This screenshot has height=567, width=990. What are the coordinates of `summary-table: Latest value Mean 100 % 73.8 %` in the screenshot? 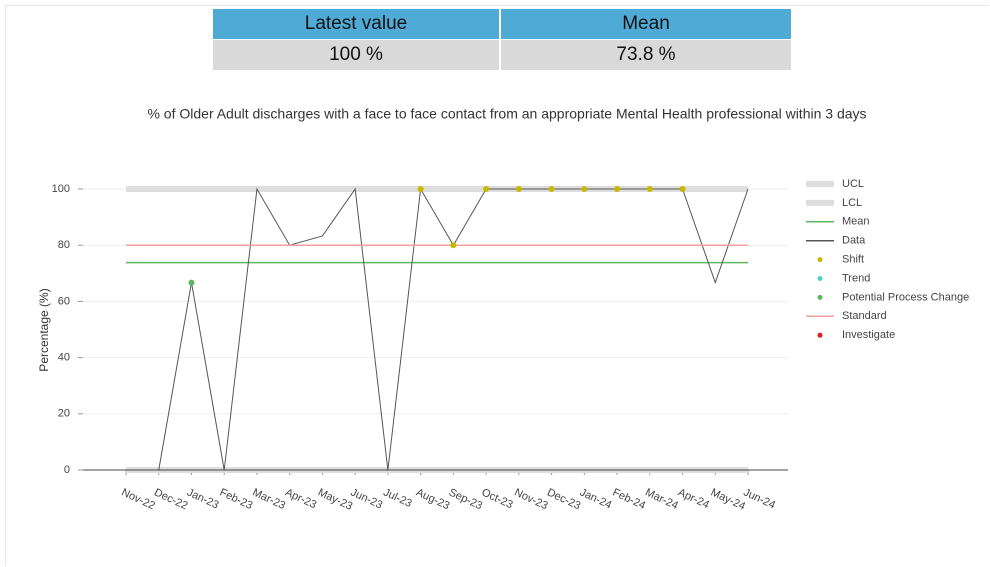 It's located at (502, 39).